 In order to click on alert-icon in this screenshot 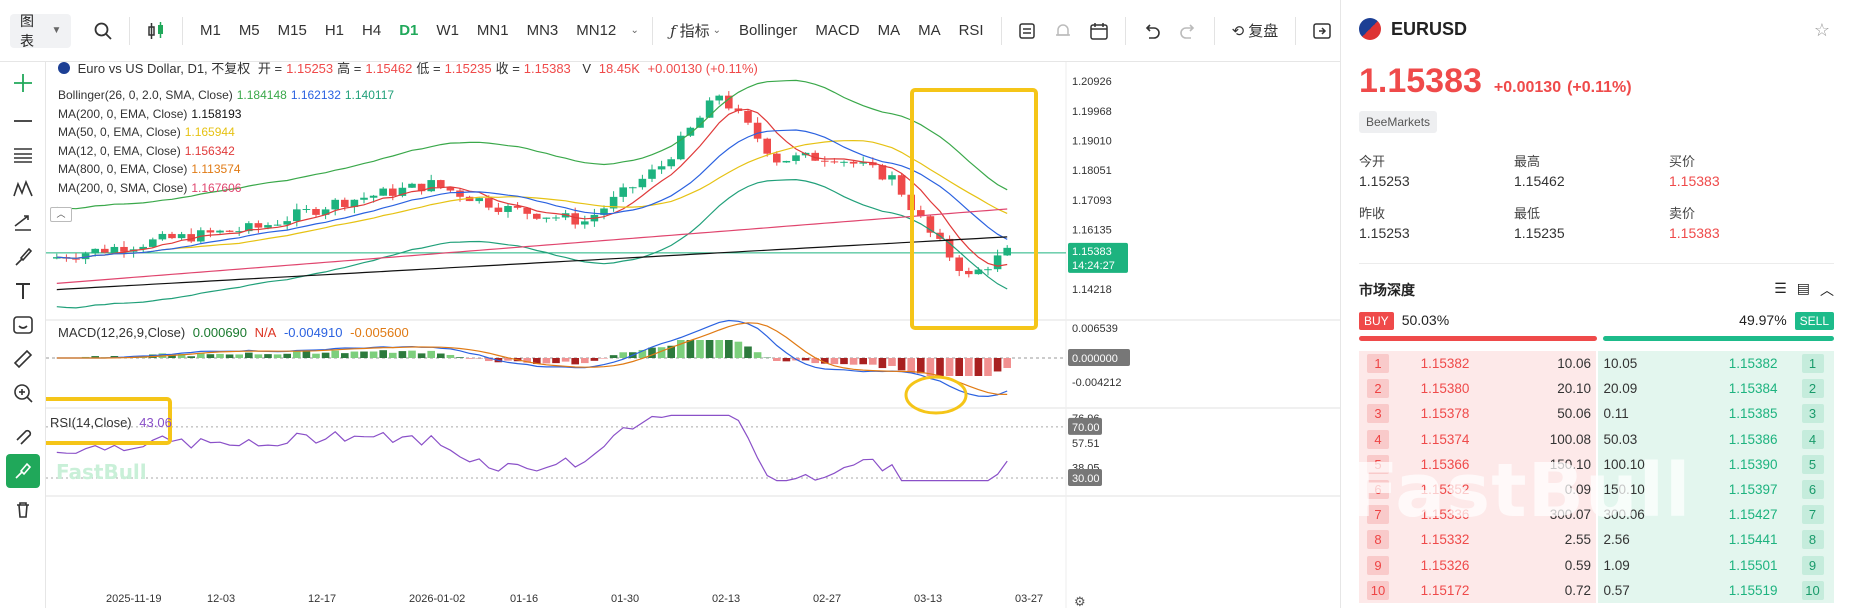, I will do `click(1063, 31)`.